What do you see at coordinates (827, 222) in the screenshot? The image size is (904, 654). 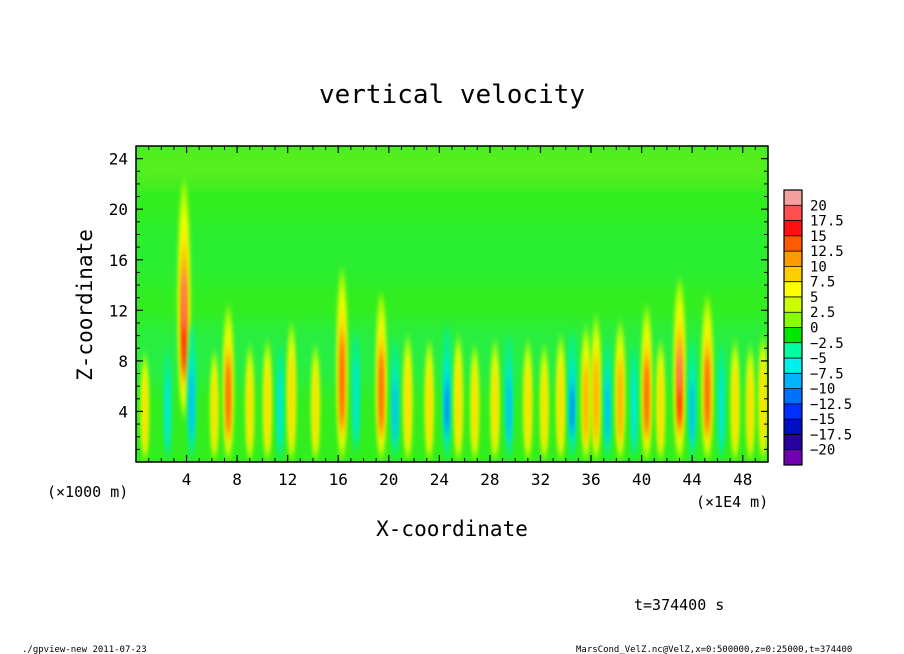 I see `colorbar-label: 17.5` at bounding box center [827, 222].